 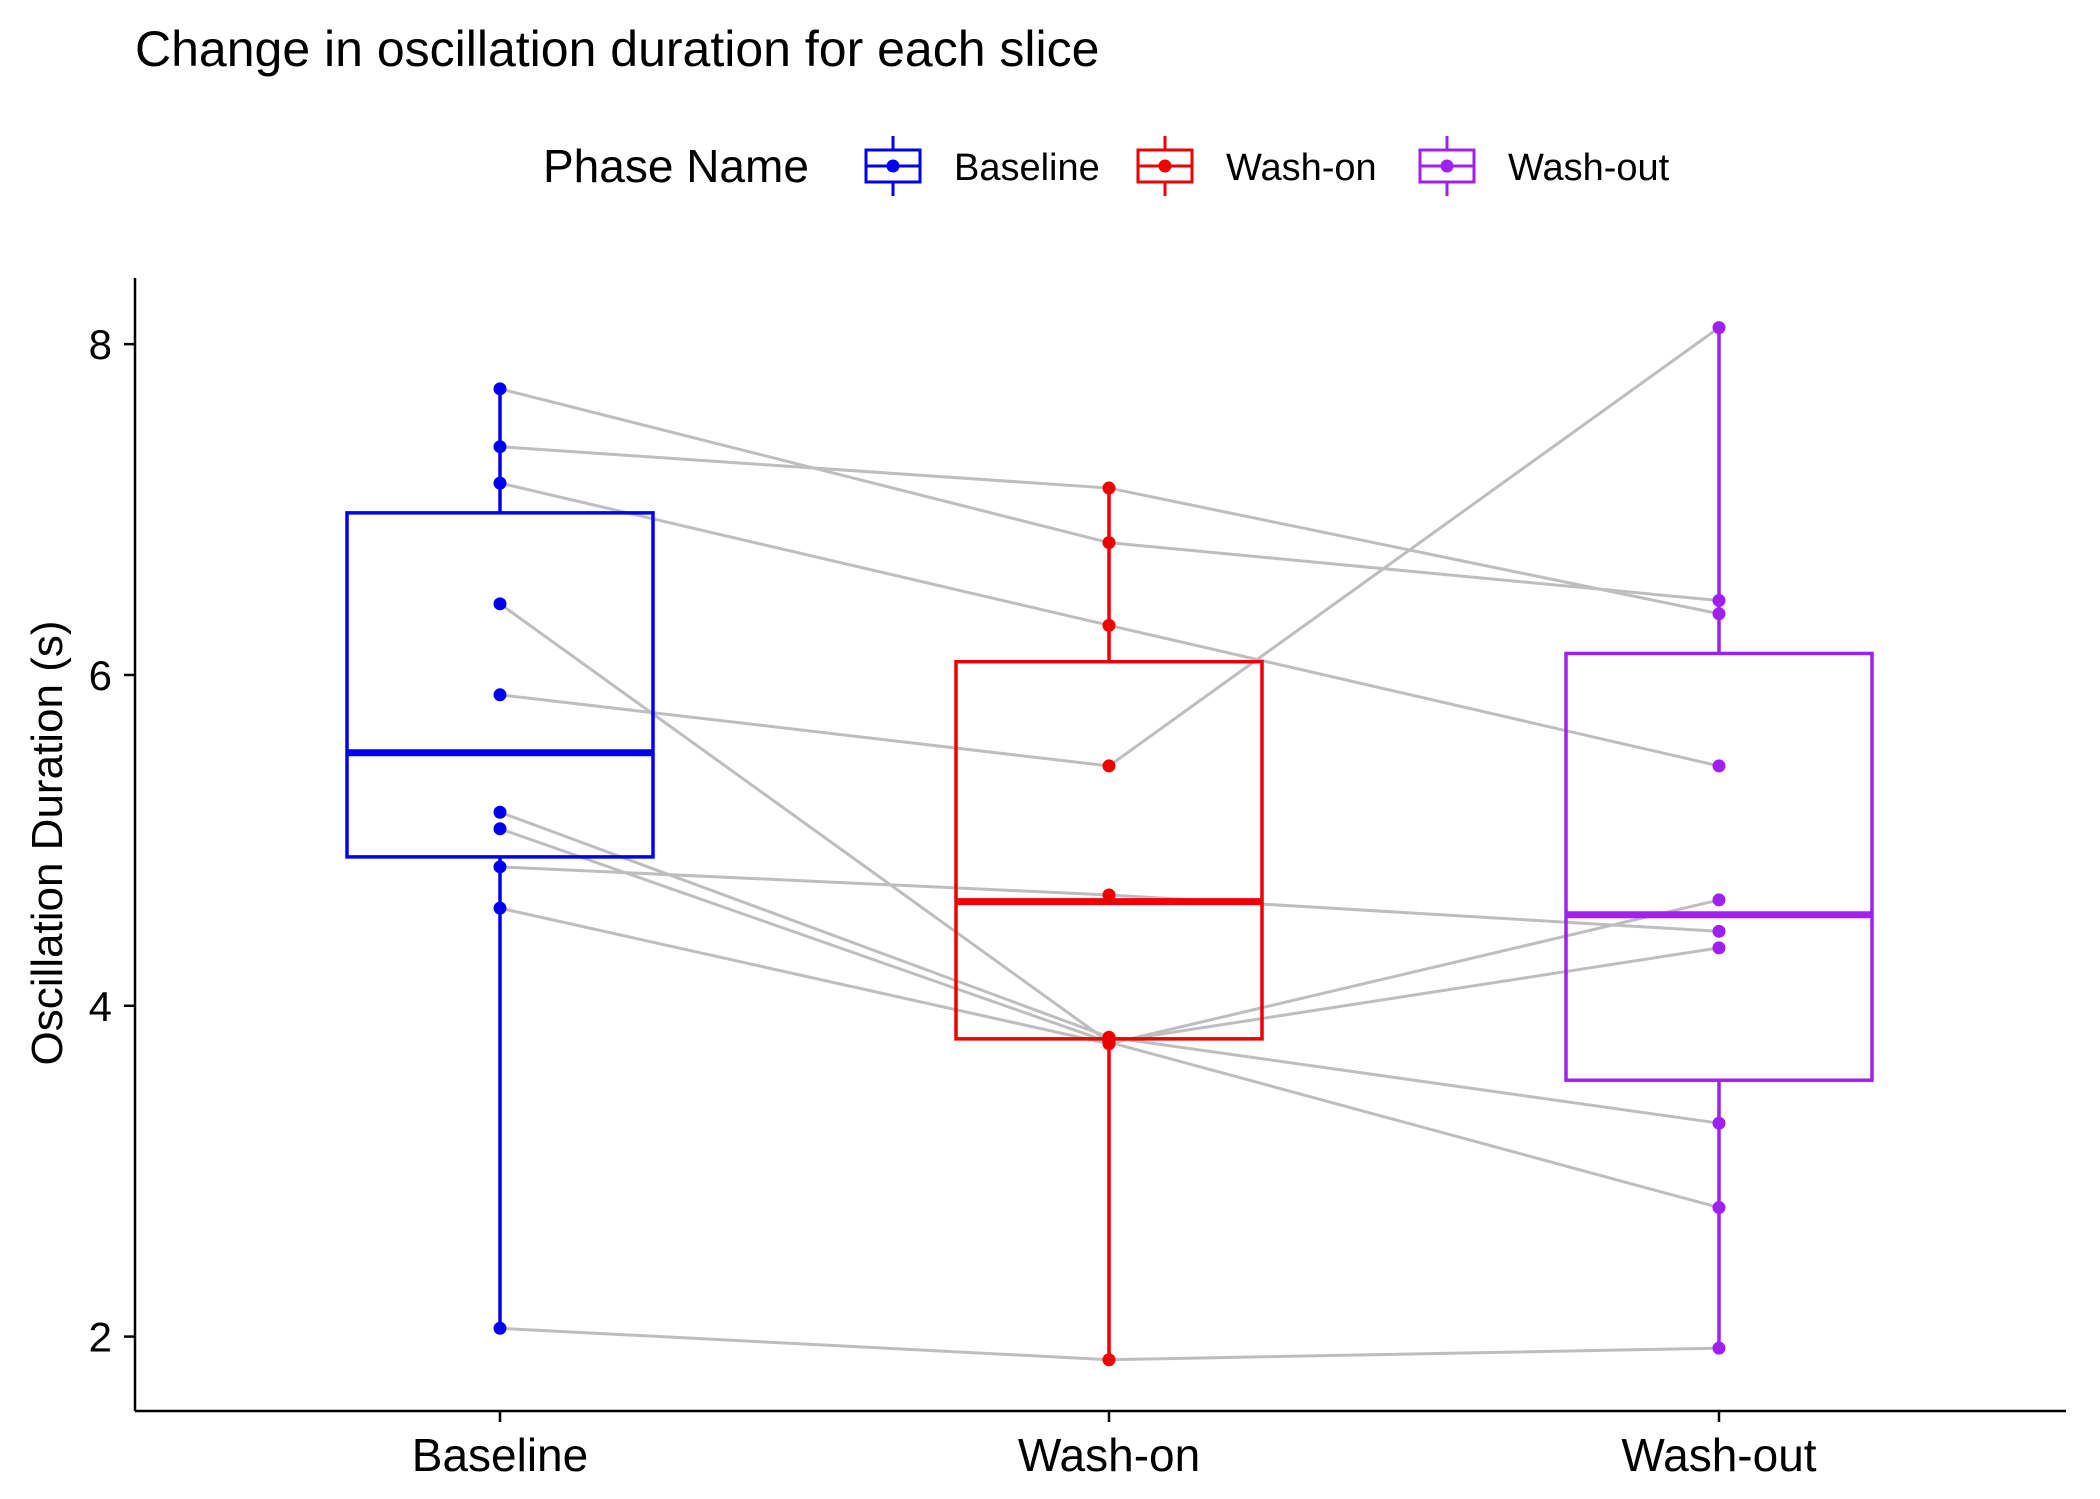 I want to click on x-tick-label-wash-out: Wash-out, so click(x=1718, y=1455).